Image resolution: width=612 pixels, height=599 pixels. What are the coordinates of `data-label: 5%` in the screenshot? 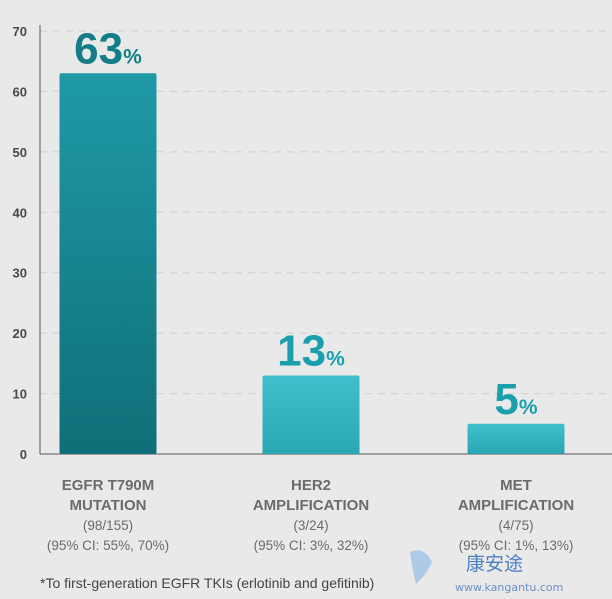 It's located at (515, 399).